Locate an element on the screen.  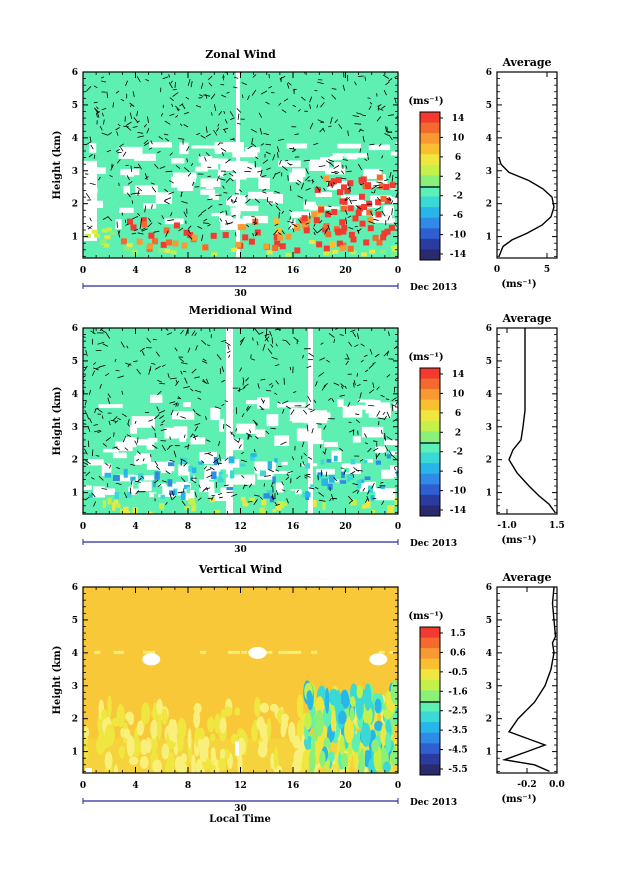
ylabel-meridional: Height (km) is located at coordinates (57, 421).